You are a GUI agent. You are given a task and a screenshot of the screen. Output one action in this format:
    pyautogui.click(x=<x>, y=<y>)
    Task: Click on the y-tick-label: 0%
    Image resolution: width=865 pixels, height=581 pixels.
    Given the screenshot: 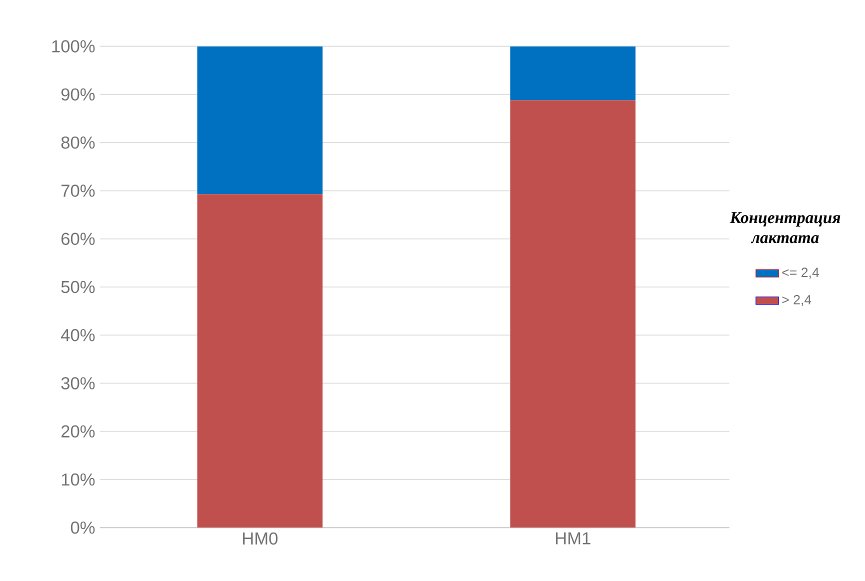 What is the action you would take?
    pyautogui.click(x=82, y=528)
    